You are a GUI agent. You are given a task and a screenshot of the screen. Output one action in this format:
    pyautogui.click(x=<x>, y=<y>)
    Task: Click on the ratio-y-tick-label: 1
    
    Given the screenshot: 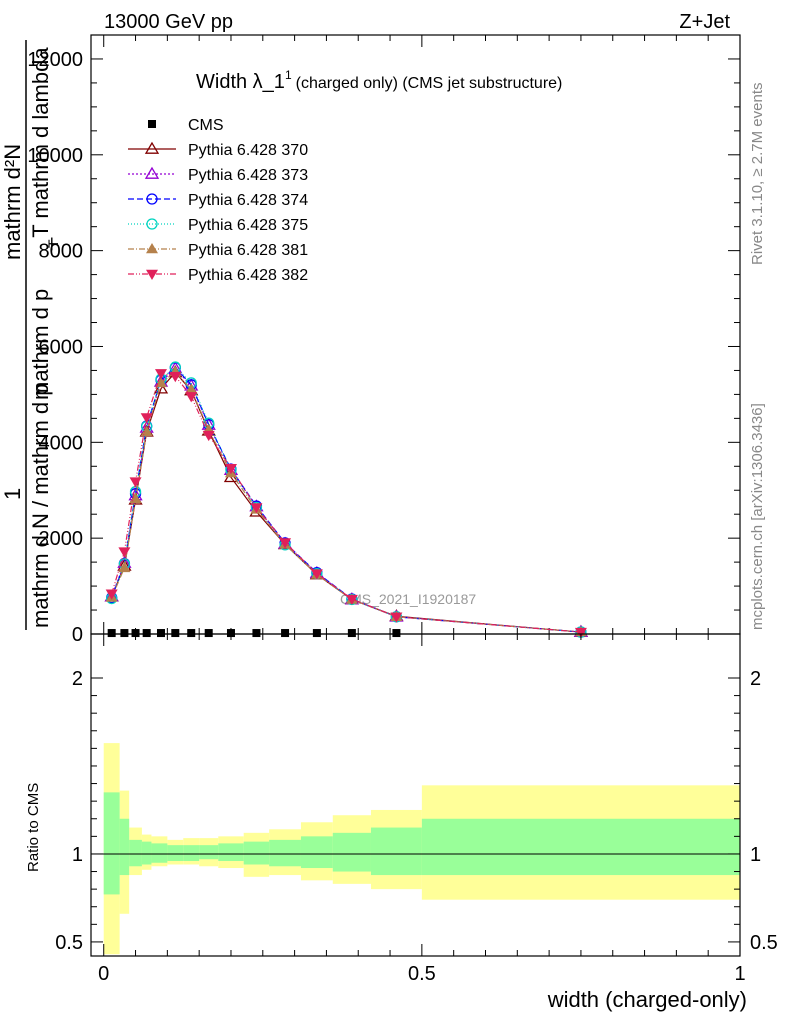 What is the action you would take?
    pyautogui.click(x=77, y=855)
    